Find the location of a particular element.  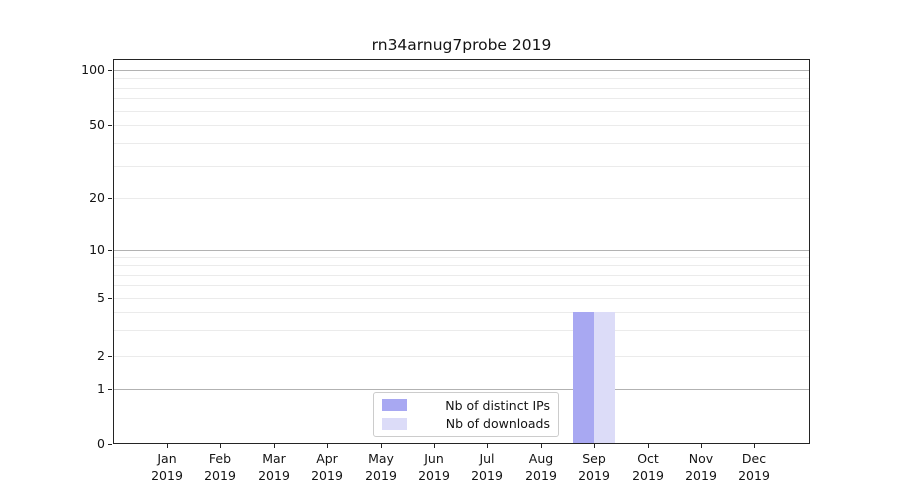

legend-swatch-distinct_ips is located at coordinates (394, 405).